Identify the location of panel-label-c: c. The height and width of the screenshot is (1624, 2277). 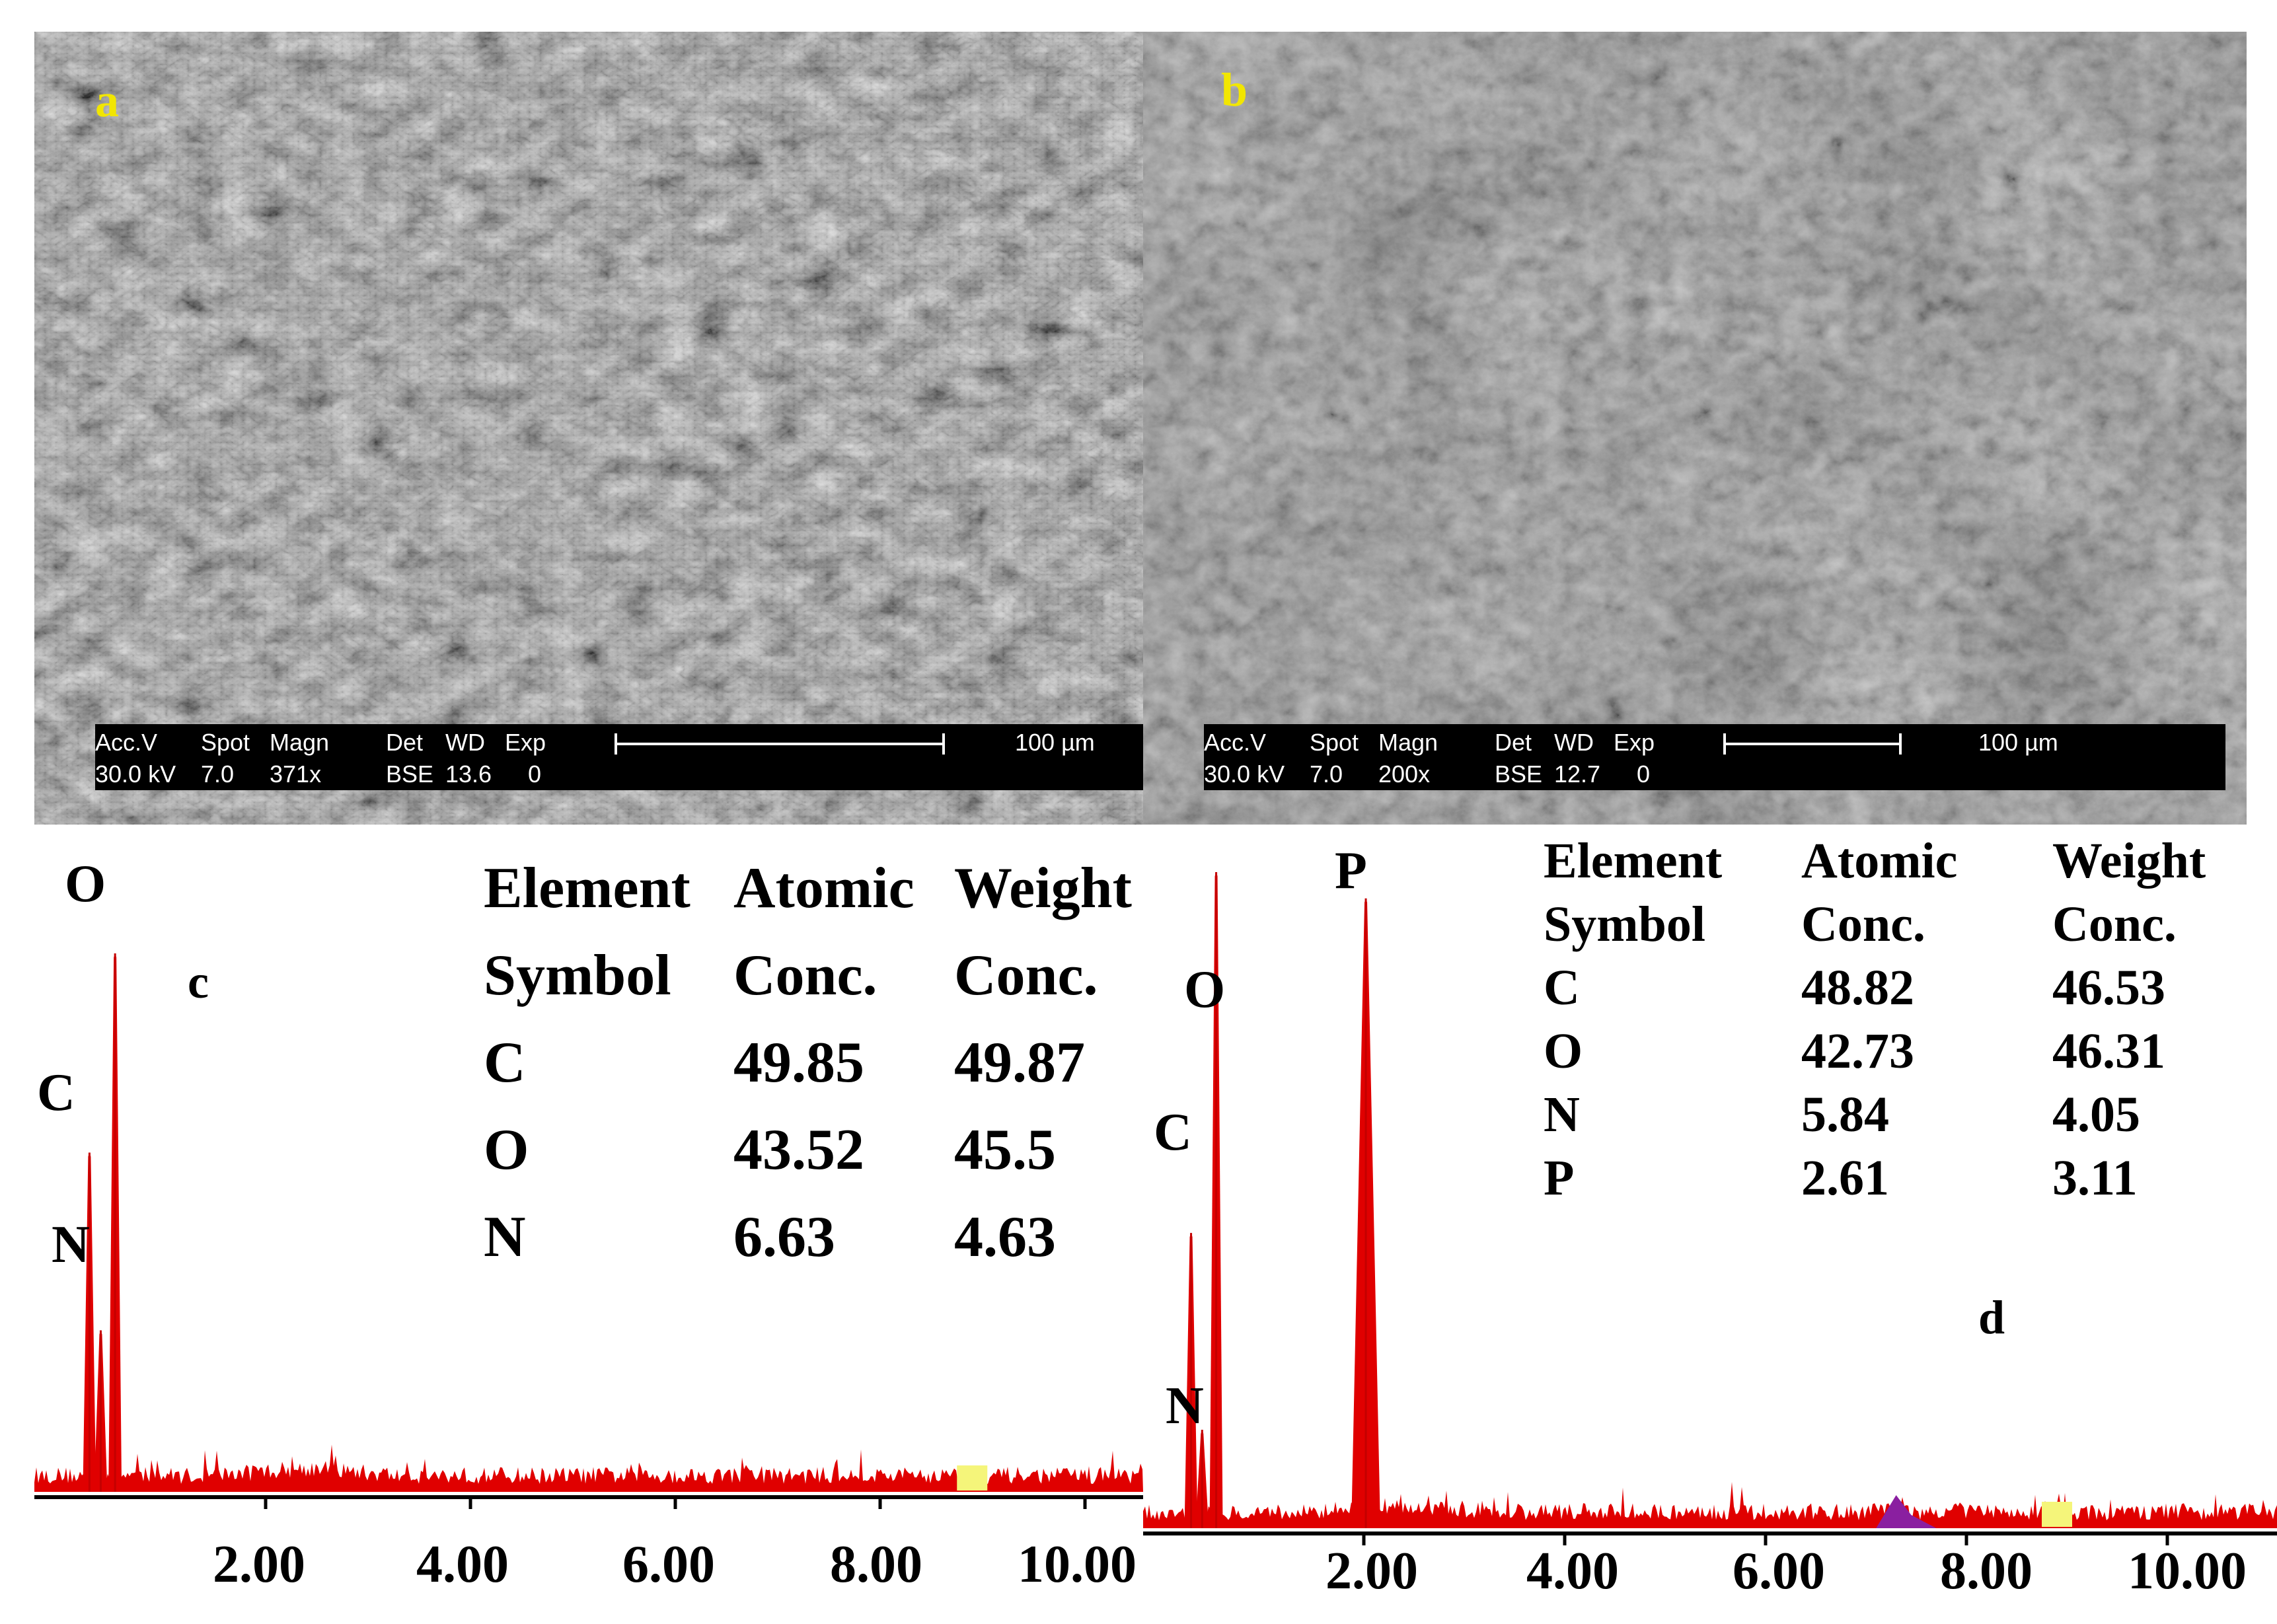
(198, 982).